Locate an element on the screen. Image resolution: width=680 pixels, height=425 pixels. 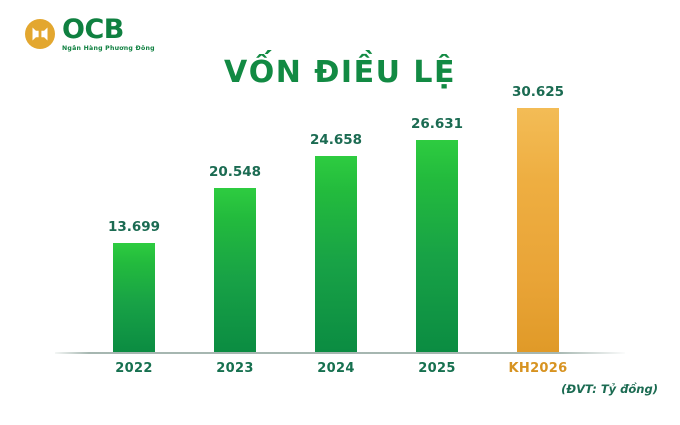
brand-wordmark: OCB is located at coordinates (93, 29).